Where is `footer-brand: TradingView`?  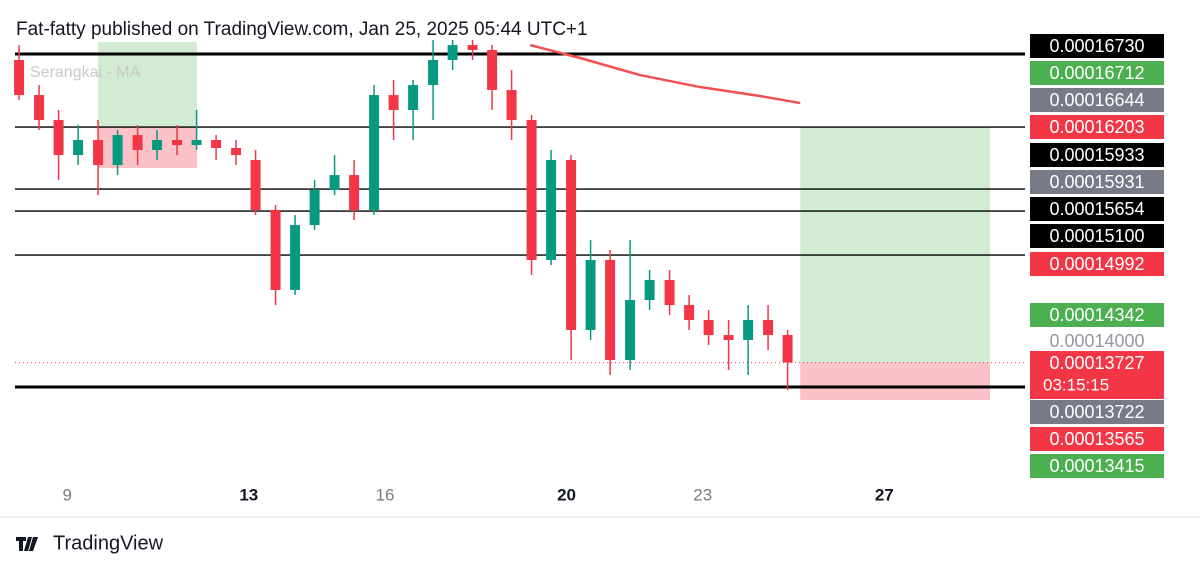
footer-brand: TradingView is located at coordinates (108, 543).